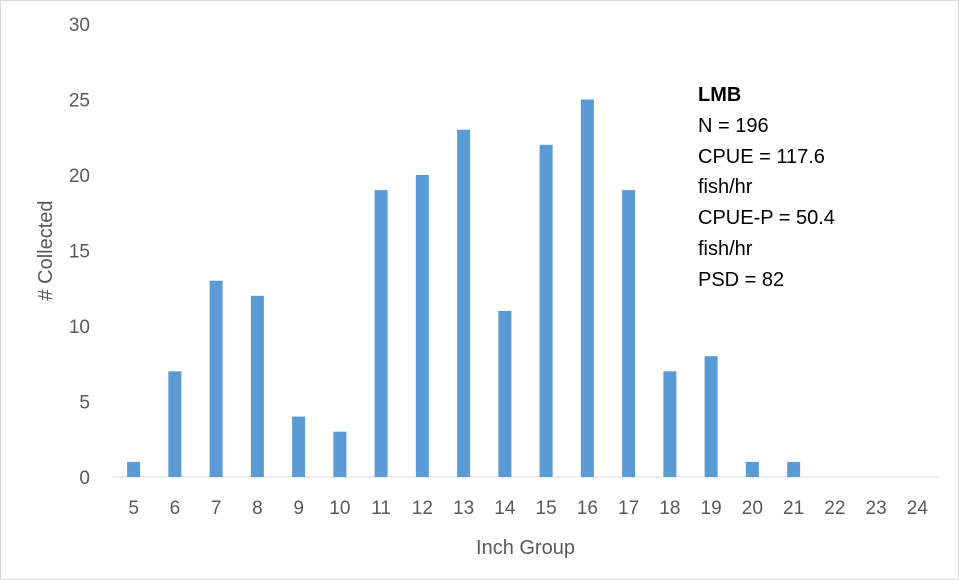 The height and width of the screenshot is (580, 959). What do you see at coordinates (46, 250) in the screenshot?
I see `y-axis-title: # Collected` at bounding box center [46, 250].